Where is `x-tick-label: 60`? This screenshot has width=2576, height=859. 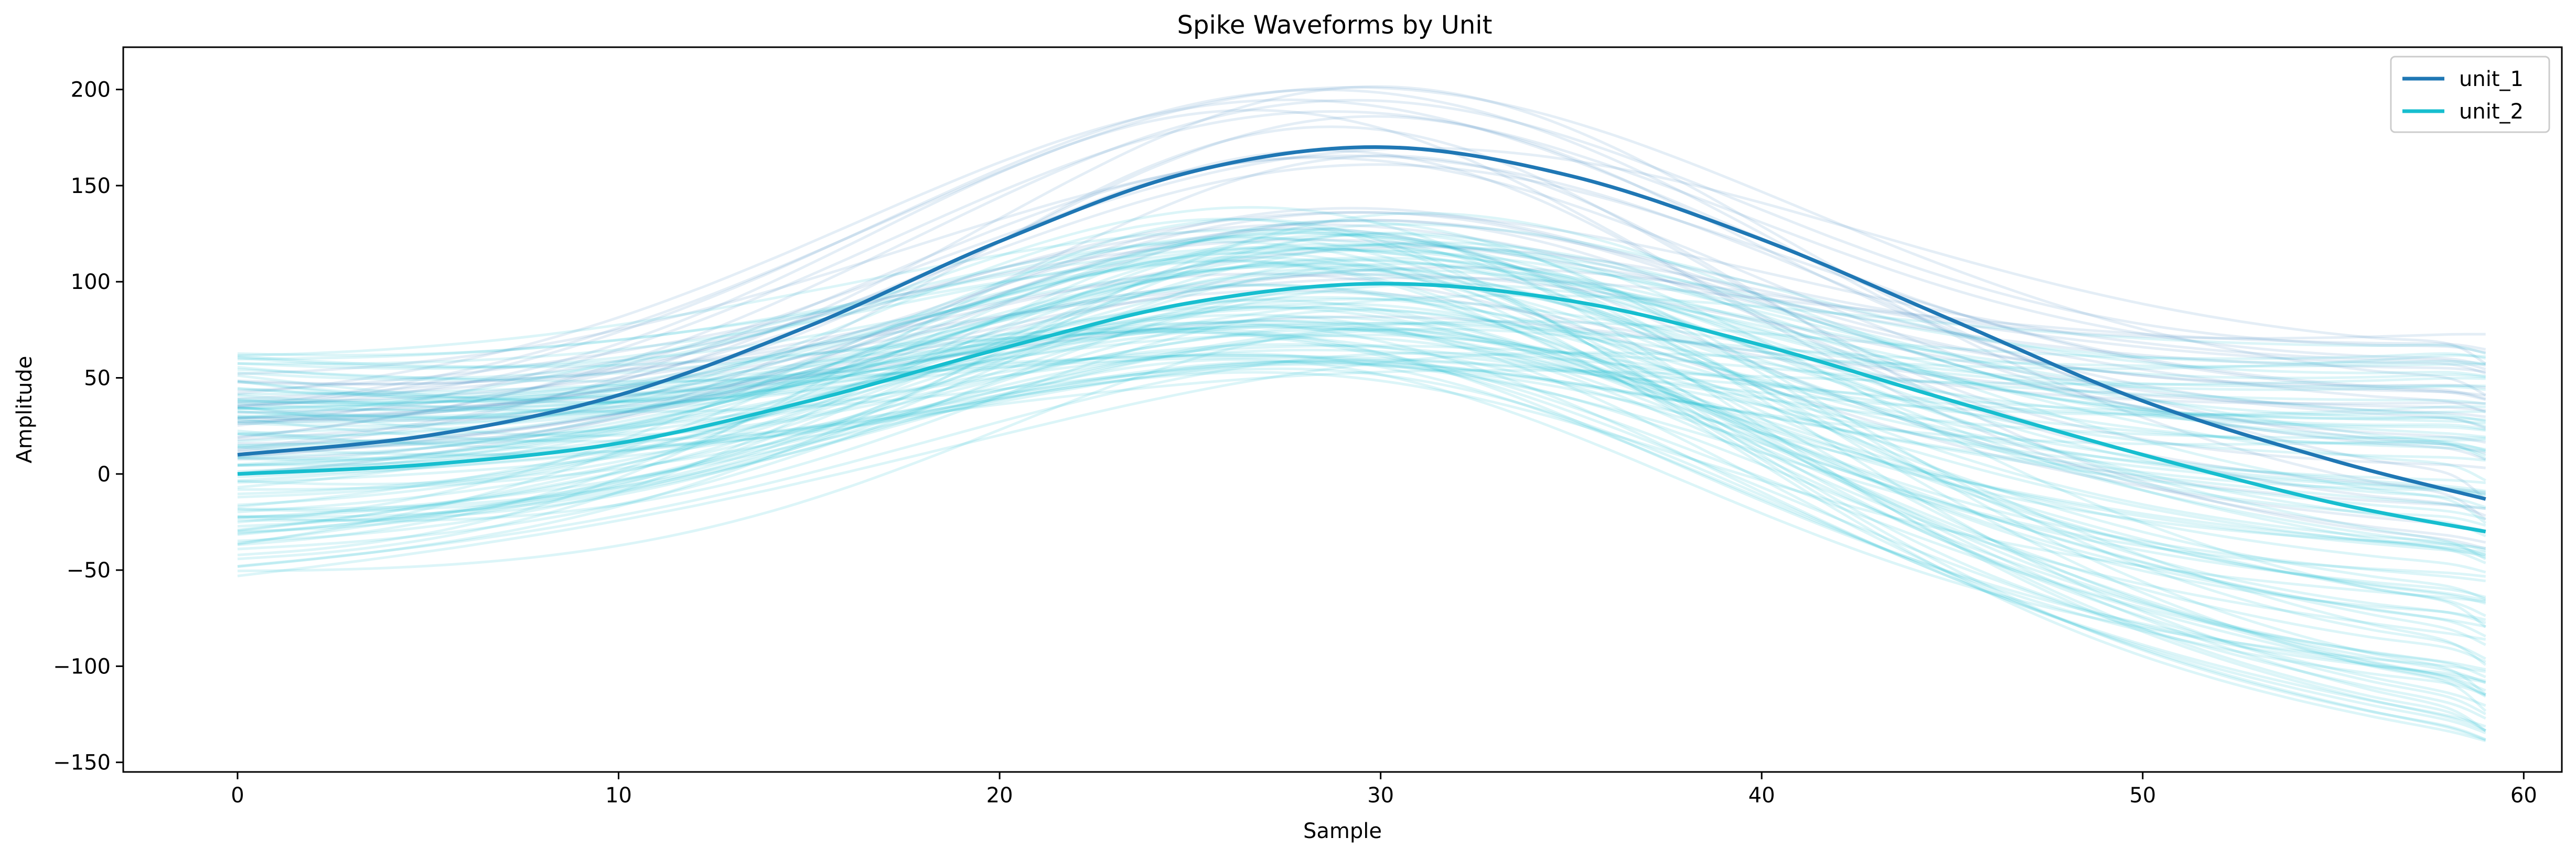
x-tick-label: 60 is located at coordinates (2523, 795).